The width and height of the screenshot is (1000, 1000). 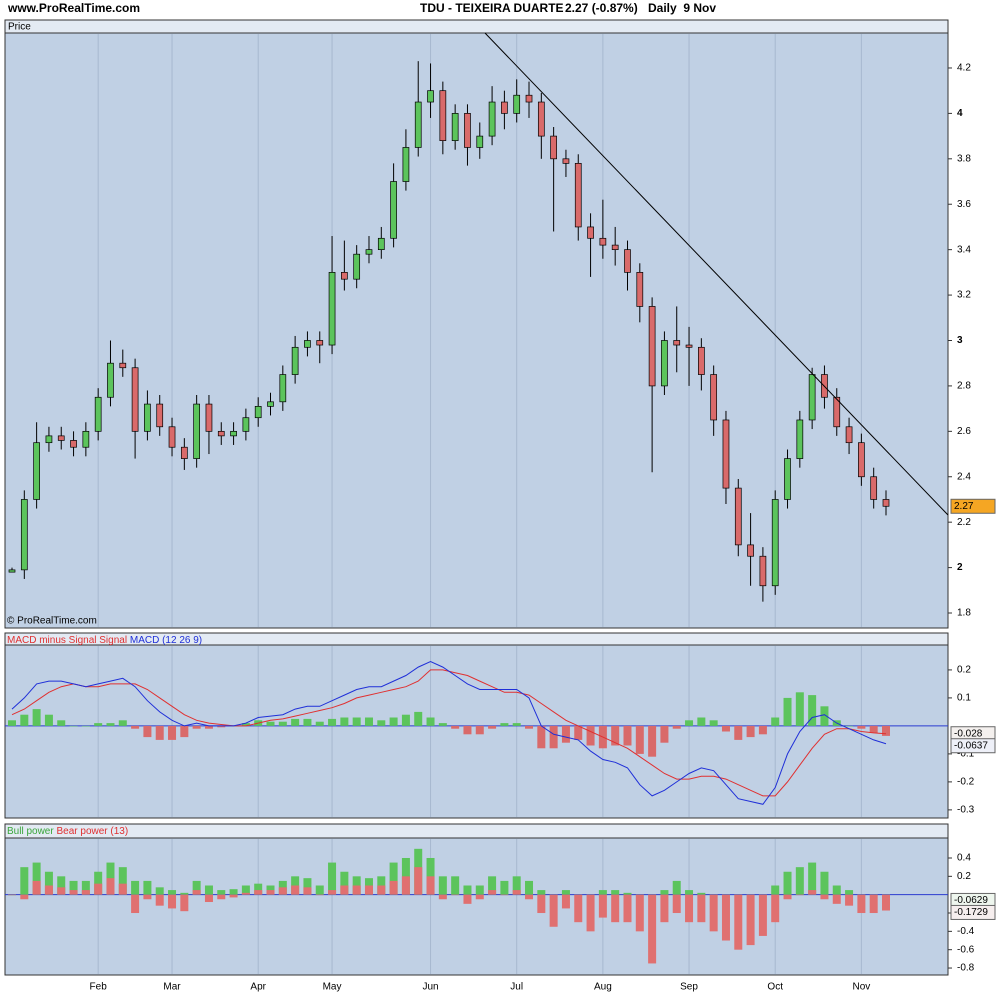 I want to click on y-tick-label: -0.6, so click(x=966, y=949).